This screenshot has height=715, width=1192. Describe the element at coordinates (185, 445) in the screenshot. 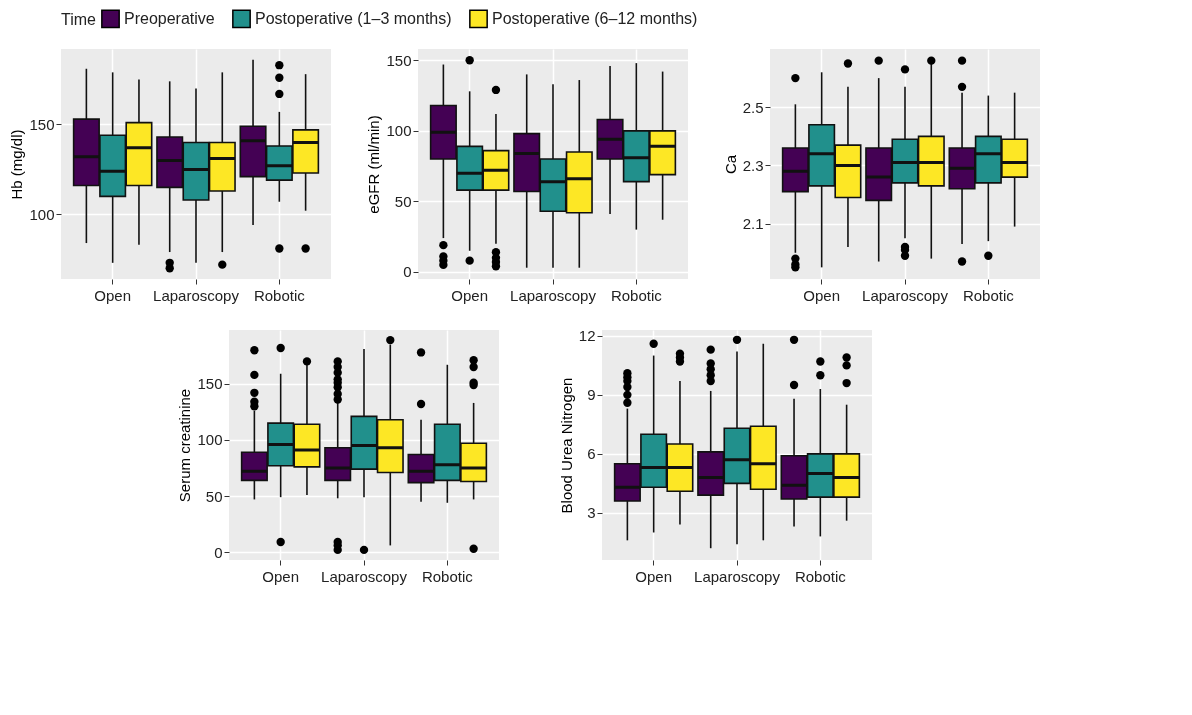

I see `y-axis-title: Serum creatinine` at that location.